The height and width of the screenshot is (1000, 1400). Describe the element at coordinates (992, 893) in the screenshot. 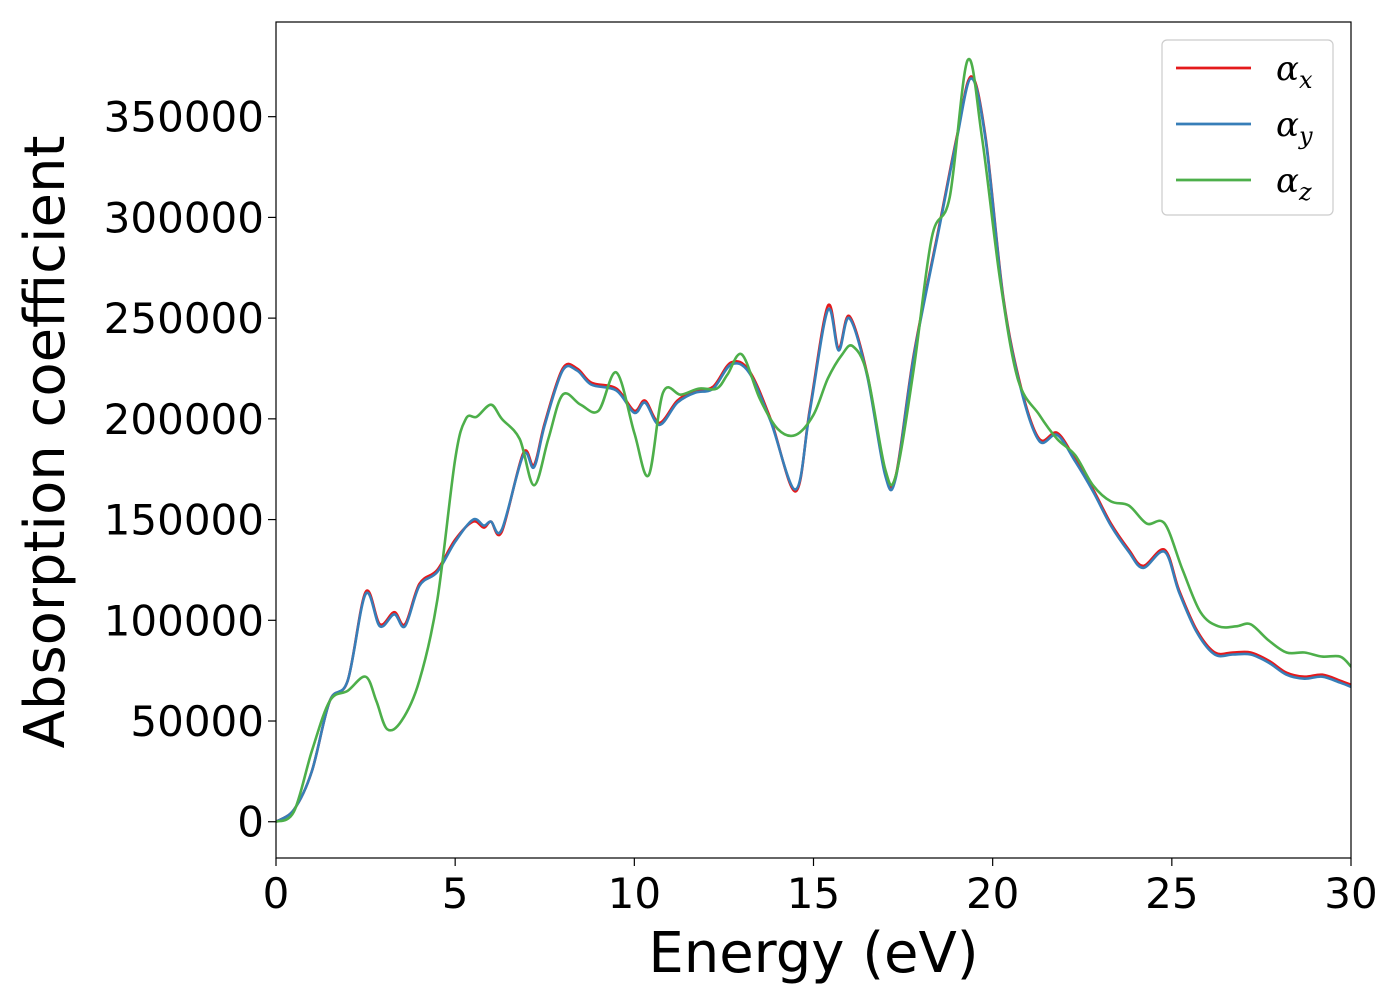

I see `x-tick-label: 20` at that location.